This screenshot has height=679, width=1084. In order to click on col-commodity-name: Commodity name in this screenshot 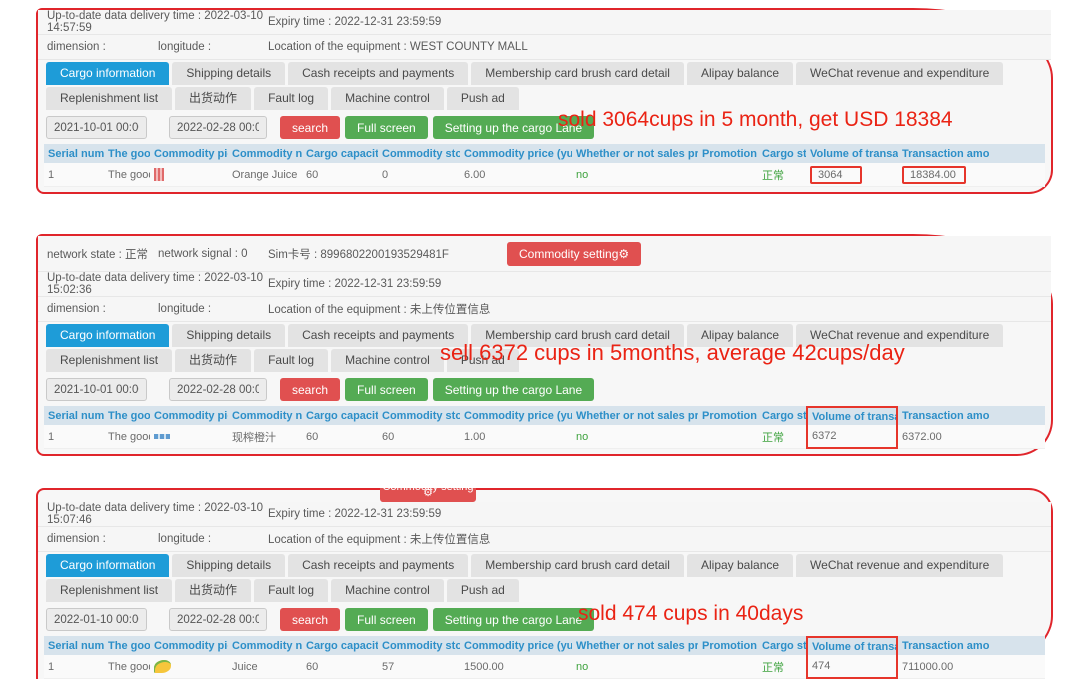, I will do `click(265, 645)`.